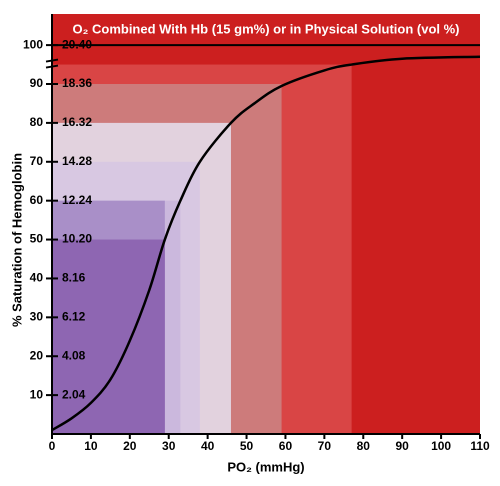 Image resolution: width=500 pixels, height=486 pixels. I want to click on y-tick-label: 50, so click(37, 239).